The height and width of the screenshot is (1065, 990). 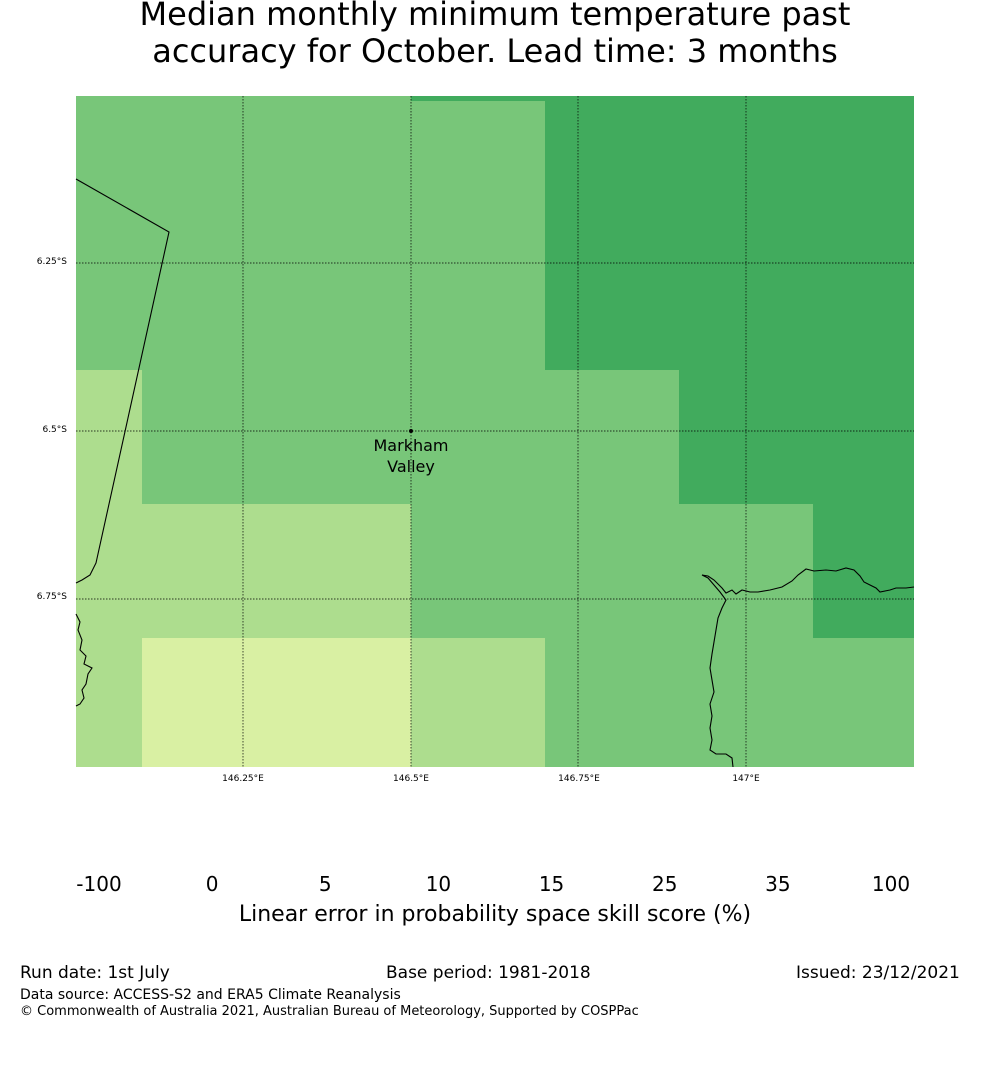 What do you see at coordinates (411, 456) in the screenshot?
I see `place-label: Markham Valley` at bounding box center [411, 456].